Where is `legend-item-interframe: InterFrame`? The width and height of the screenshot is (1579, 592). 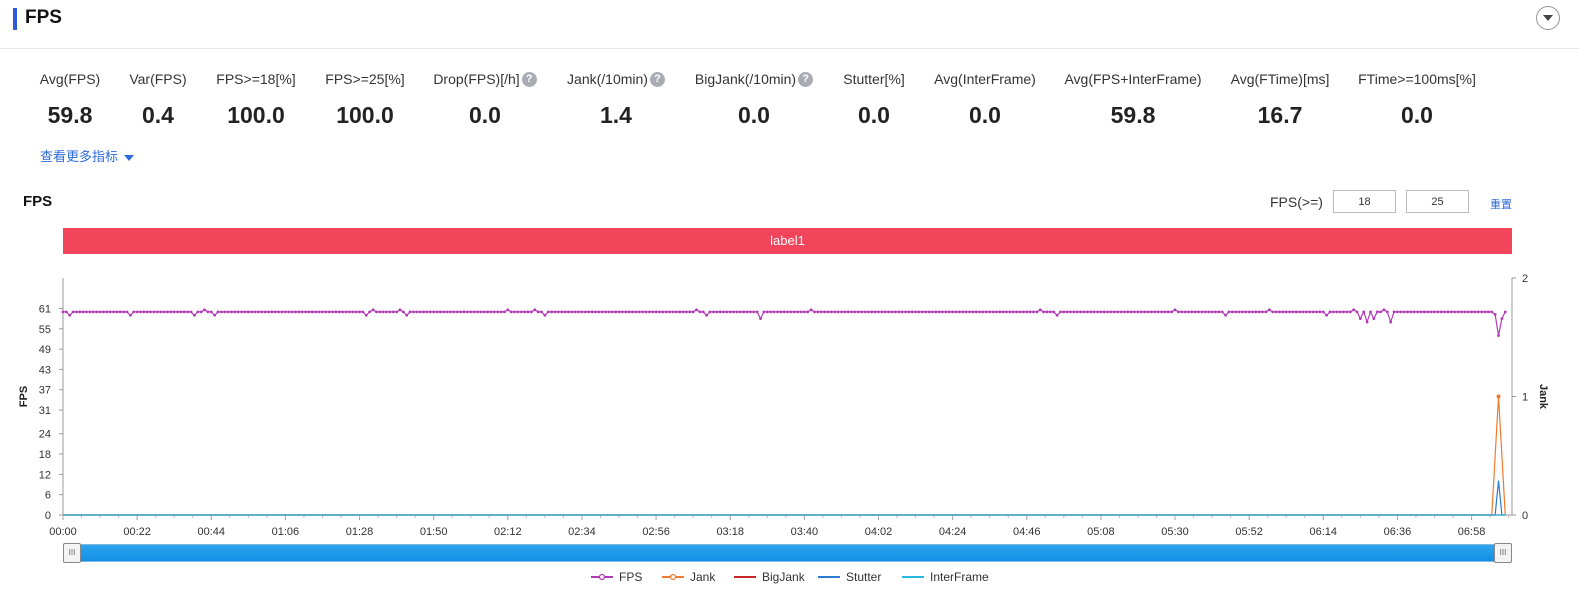 legend-item-interframe: InterFrame is located at coordinates (945, 577).